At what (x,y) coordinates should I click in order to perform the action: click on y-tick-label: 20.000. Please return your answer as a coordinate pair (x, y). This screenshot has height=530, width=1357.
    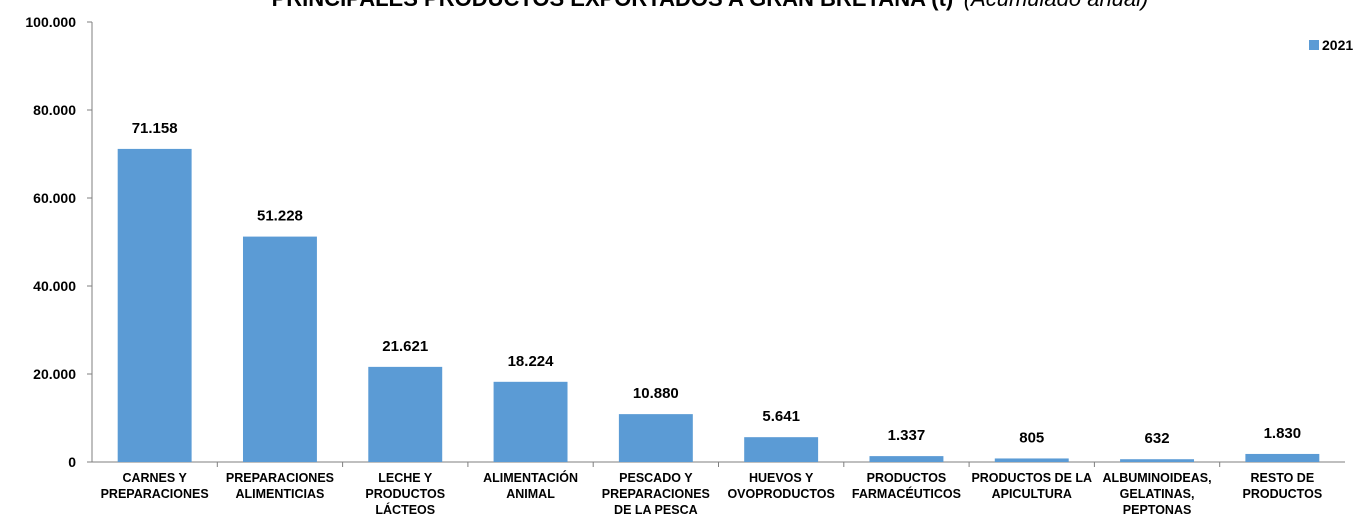
    Looking at the image, I should click on (54, 374).